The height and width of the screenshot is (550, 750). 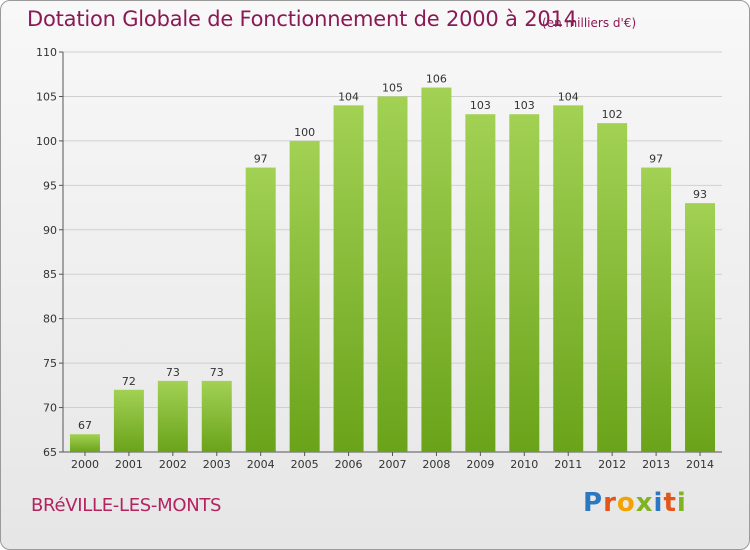 I want to click on x-tick-label: 2009, so click(x=480, y=464).